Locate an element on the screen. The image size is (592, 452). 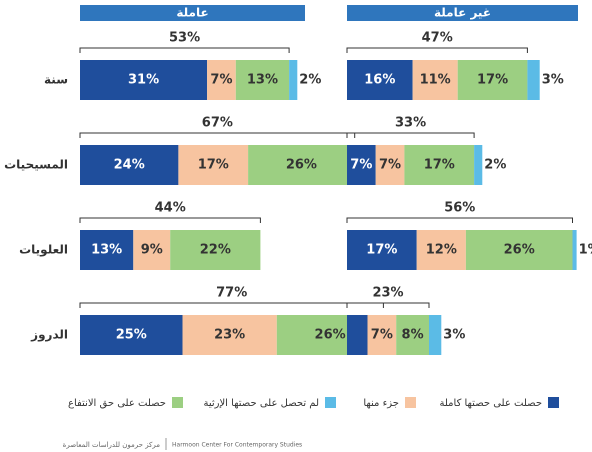
value-label: 8% is located at coordinates (413, 335).